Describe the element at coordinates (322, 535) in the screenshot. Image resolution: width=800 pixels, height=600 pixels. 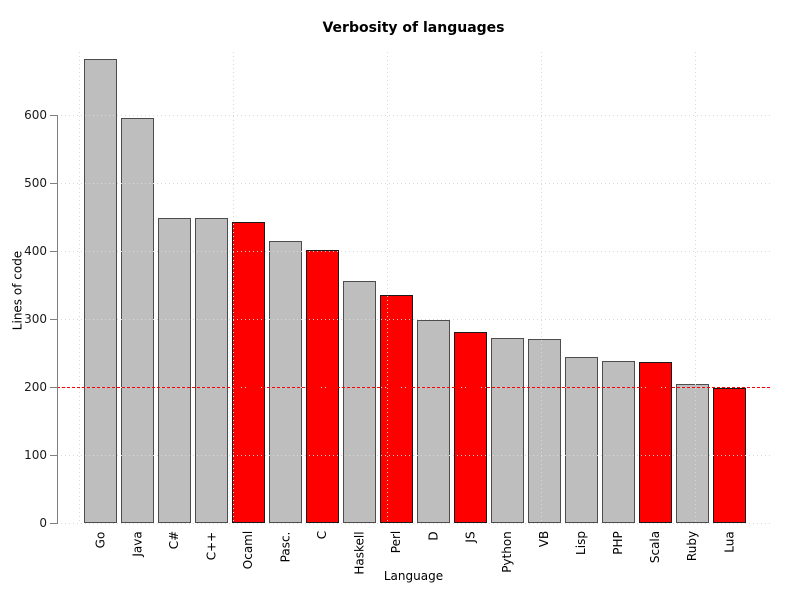
I see `x-category-label: C` at that location.